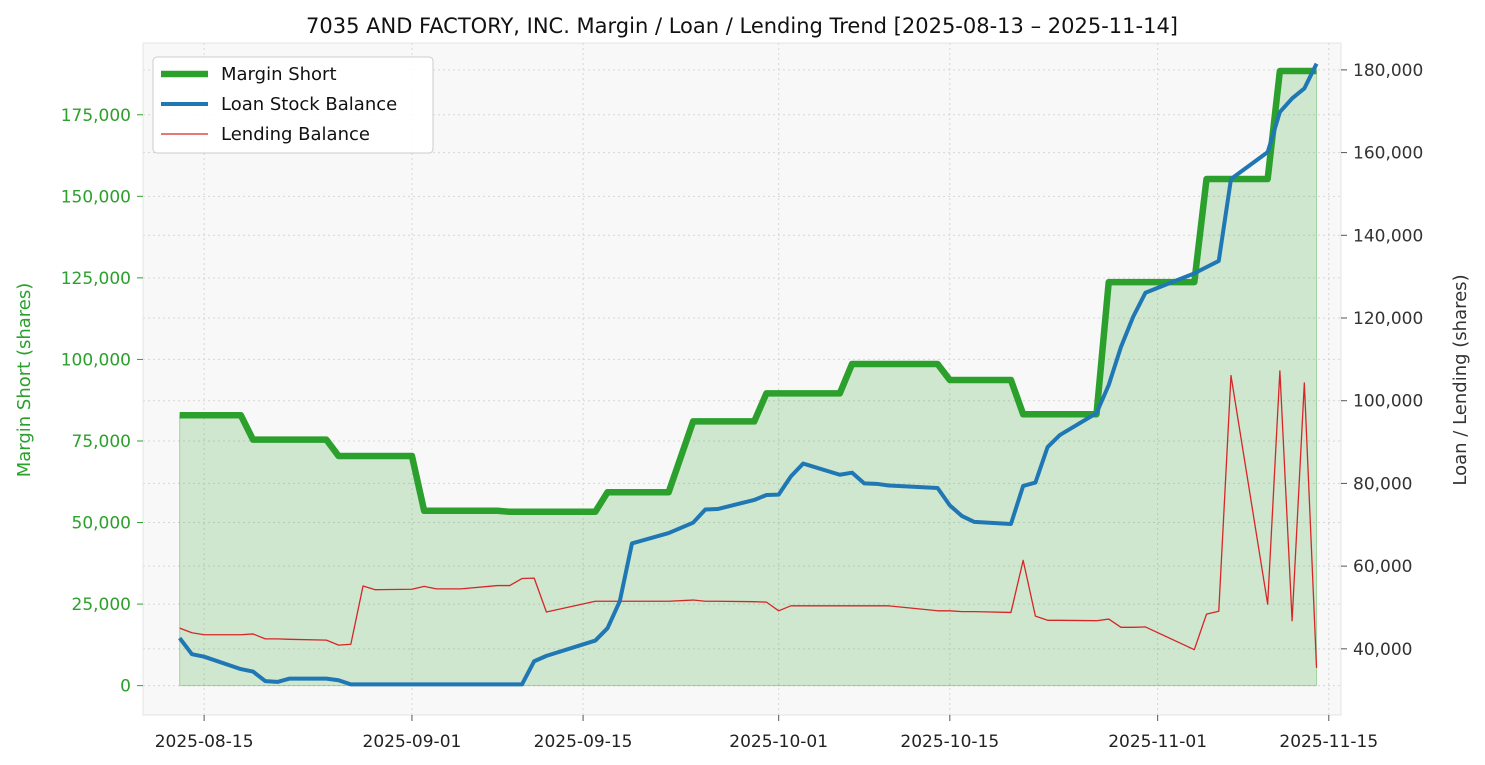 The width and height of the screenshot is (1485, 765). What do you see at coordinates (1388, 154) in the screenshot?
I see `y-right-tick-label: 160,000` at bounding box center [1388, 154].